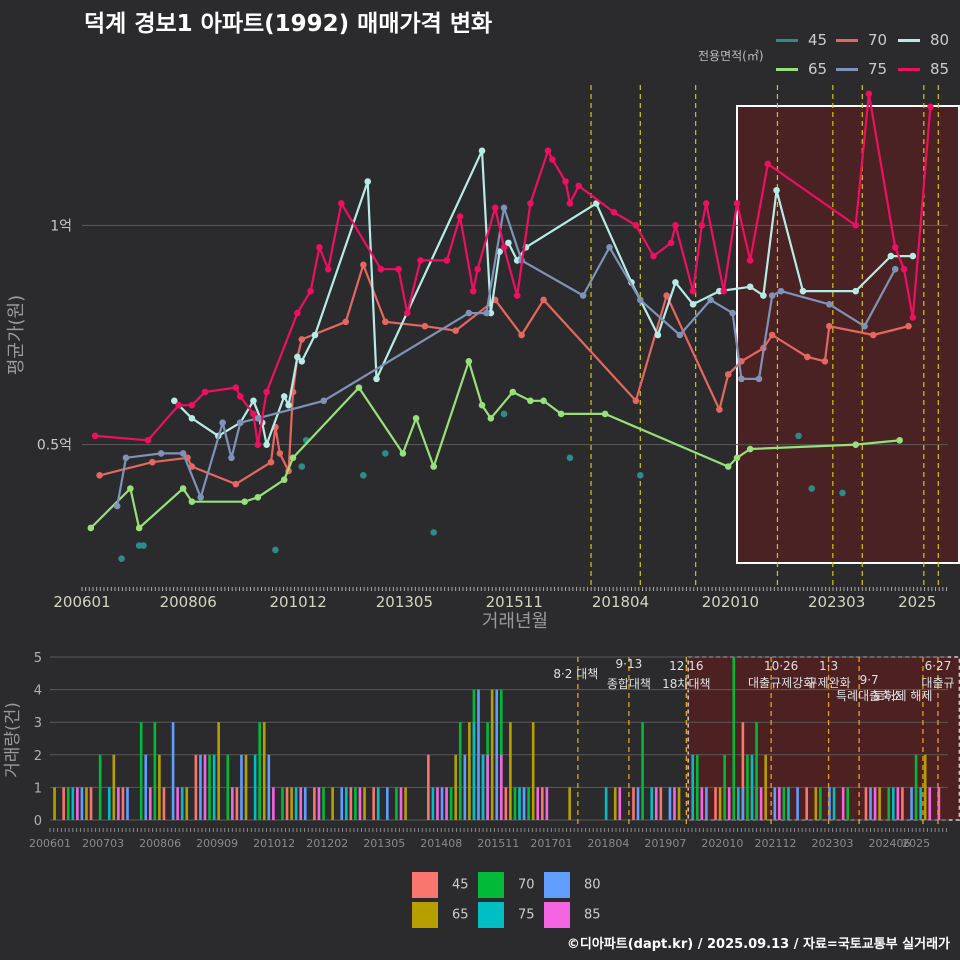  I want to click on x-tick-label: 202010, so click(730, 602).